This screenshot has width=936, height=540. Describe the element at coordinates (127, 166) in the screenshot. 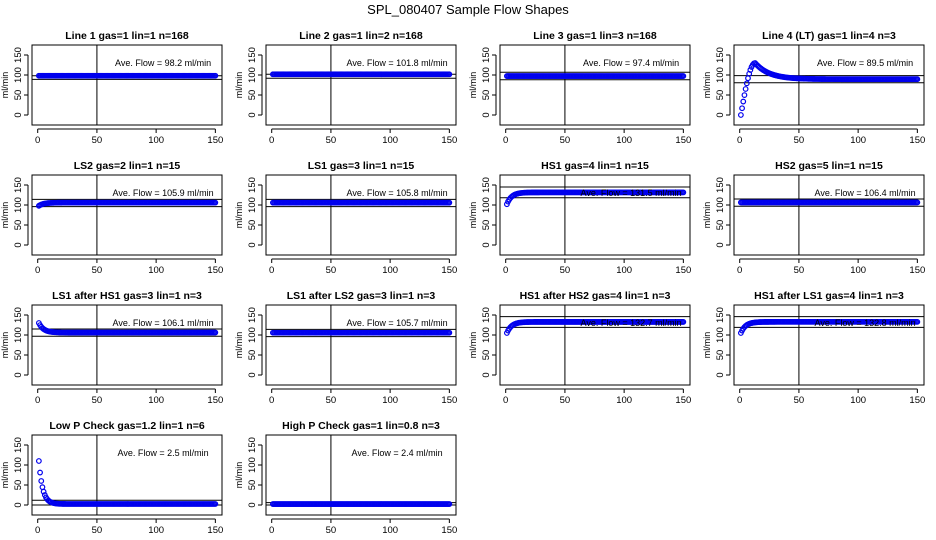

I see `panel-title: LS2 gas=2 lin=1 n=15` at that location.